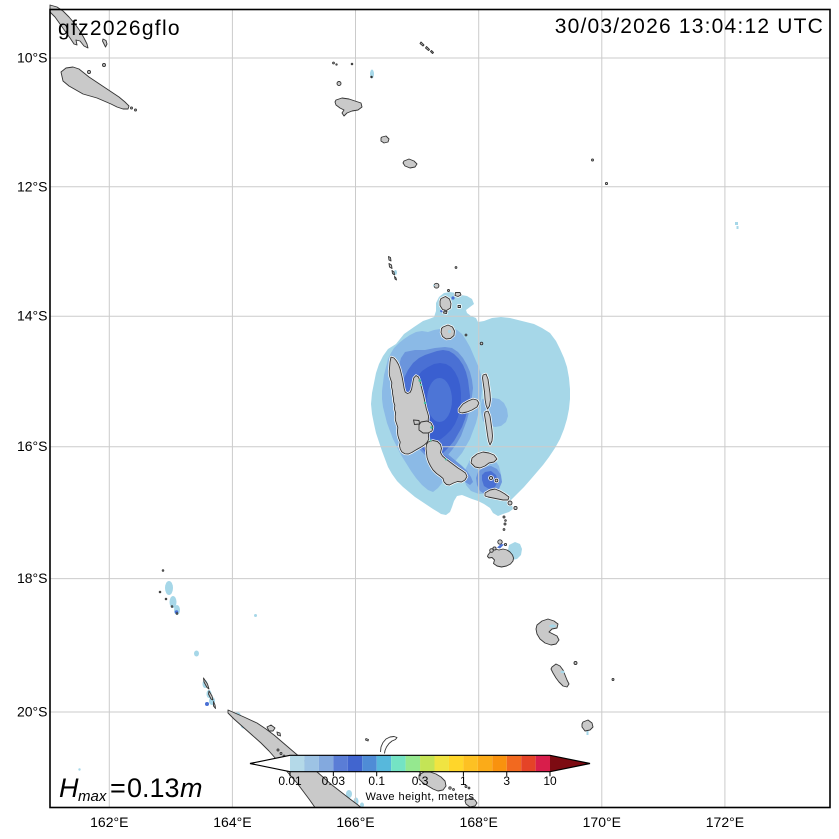 The height and width of the screenshot is (839, 839). Describe the element at coordinates (463, 781) in the screenshot. I see `svg-text: 1` at that location.